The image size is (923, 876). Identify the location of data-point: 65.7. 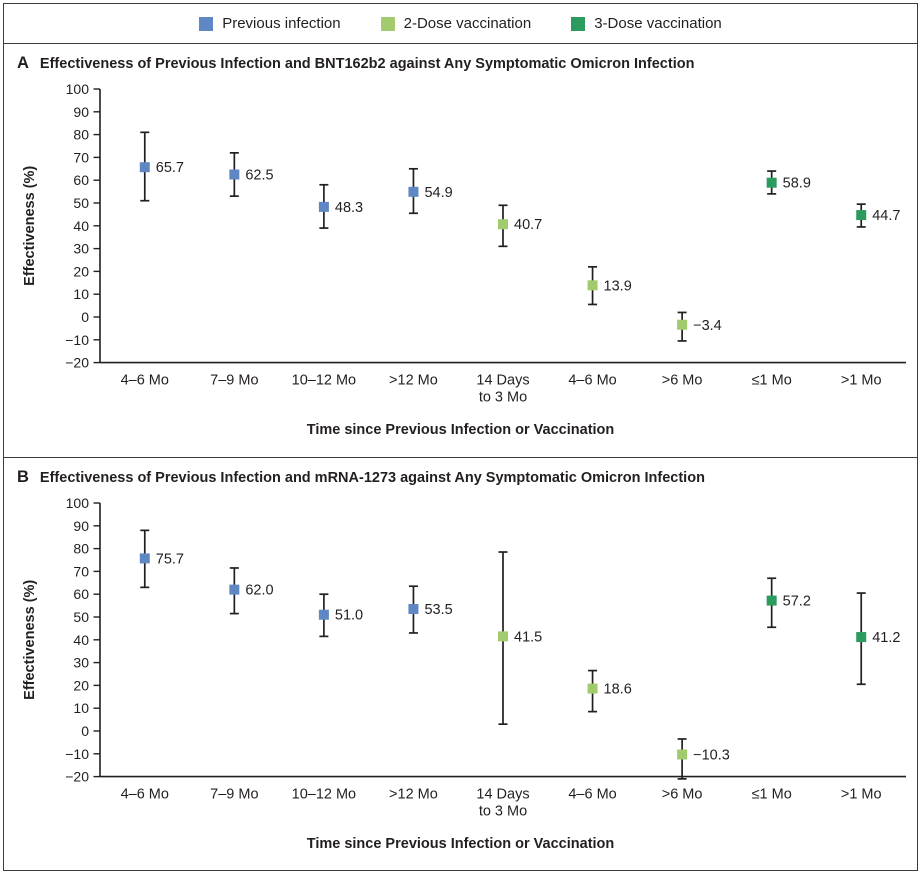
(161, 166).